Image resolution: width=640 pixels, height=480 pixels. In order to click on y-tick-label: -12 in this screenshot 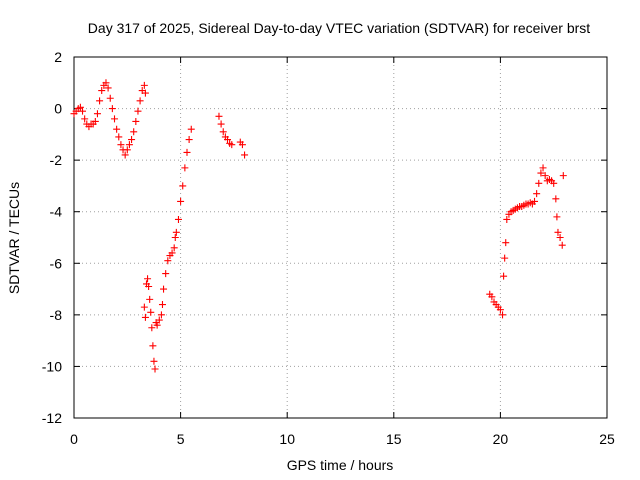, I will do `click(52, 418)`.